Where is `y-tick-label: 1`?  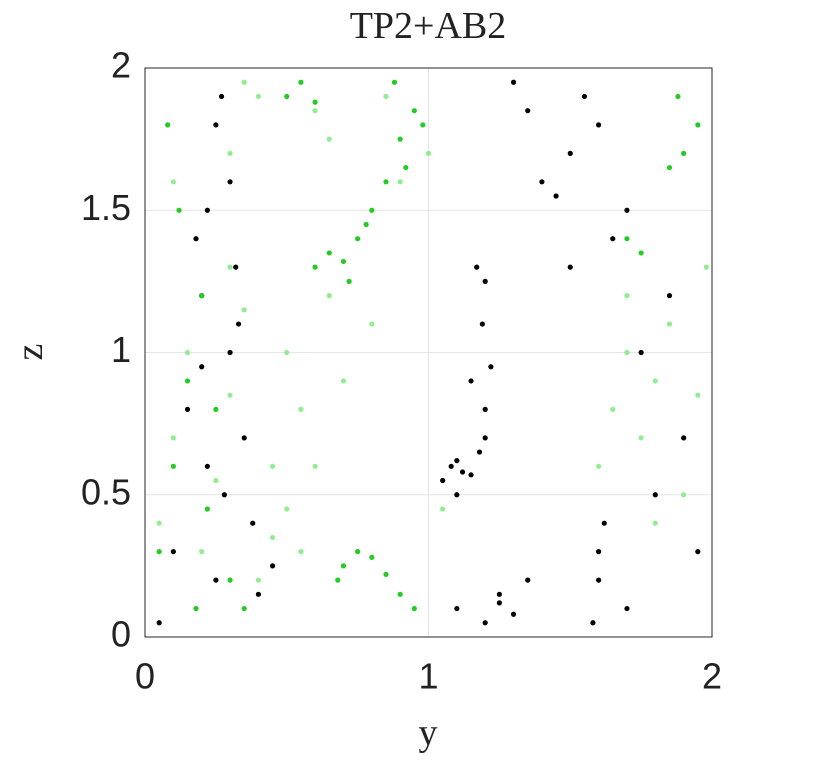
y-tick-label: 1 is located at coordinates (121, 349).